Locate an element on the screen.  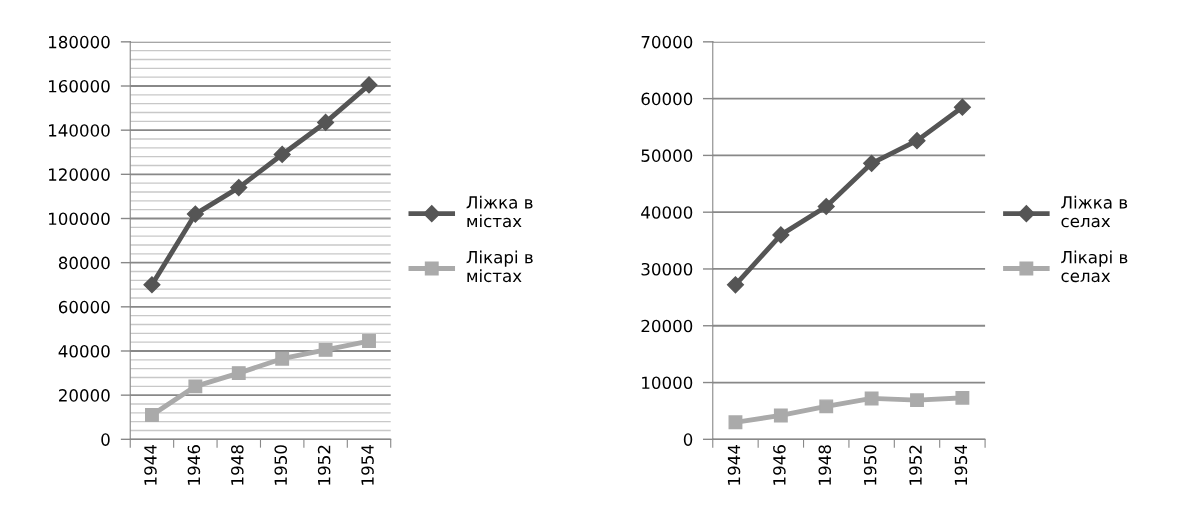
y-tick-label: 30000 is located at coordinates (667, 269).